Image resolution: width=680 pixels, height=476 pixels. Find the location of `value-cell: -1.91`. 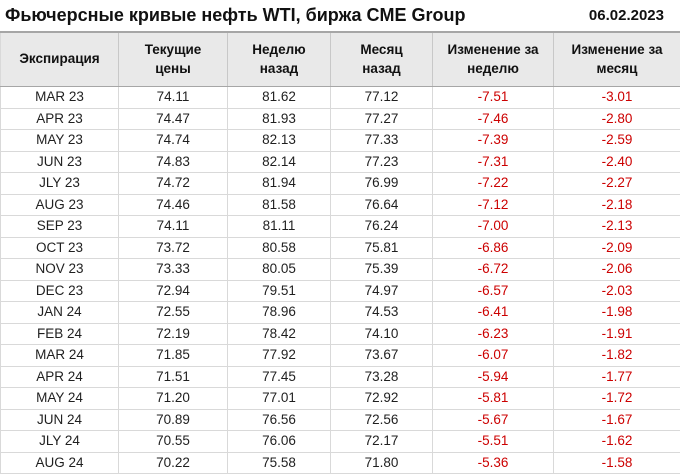

value-cell: -1.91 is located at coordinates (616, 334).